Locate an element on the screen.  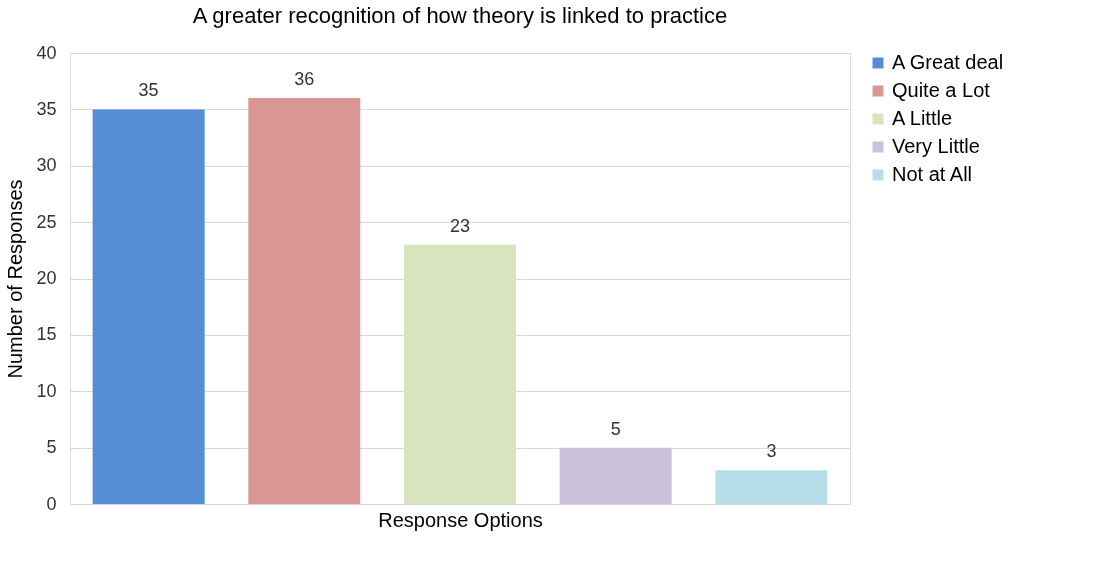
y-tick-label: 15 is located at coordinates (46, 334).